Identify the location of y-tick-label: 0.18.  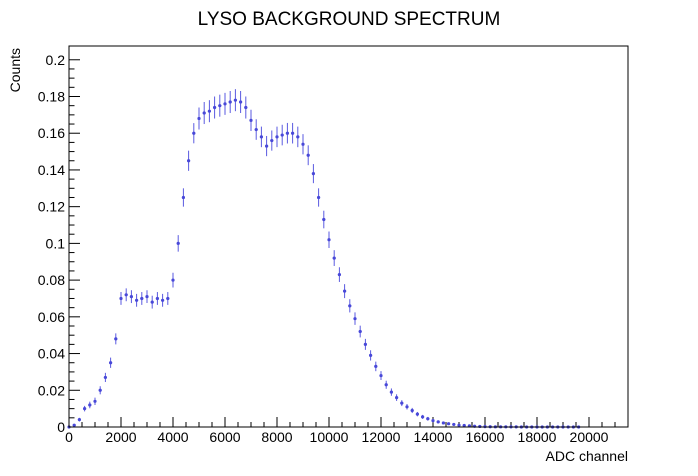
(51, 96).